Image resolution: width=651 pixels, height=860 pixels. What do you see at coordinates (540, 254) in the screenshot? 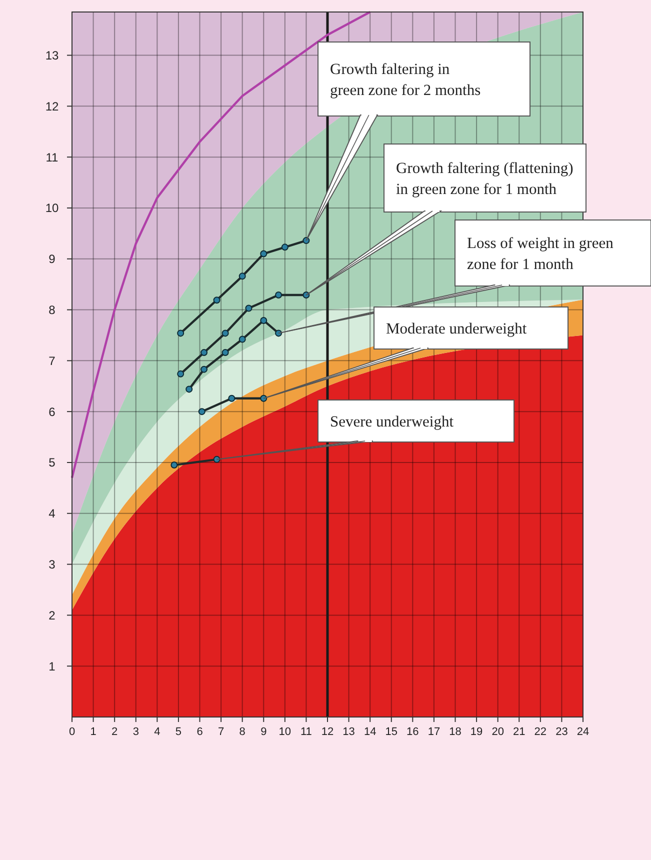
I see `annotation: Loss of weight in green zone for 1 month` at bounding box center [540, 254].